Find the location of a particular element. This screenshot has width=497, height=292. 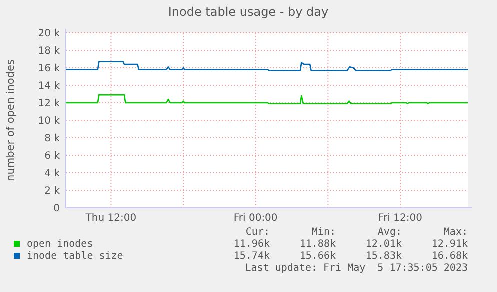

text: 15.66k is located at coordinates (318, 256).